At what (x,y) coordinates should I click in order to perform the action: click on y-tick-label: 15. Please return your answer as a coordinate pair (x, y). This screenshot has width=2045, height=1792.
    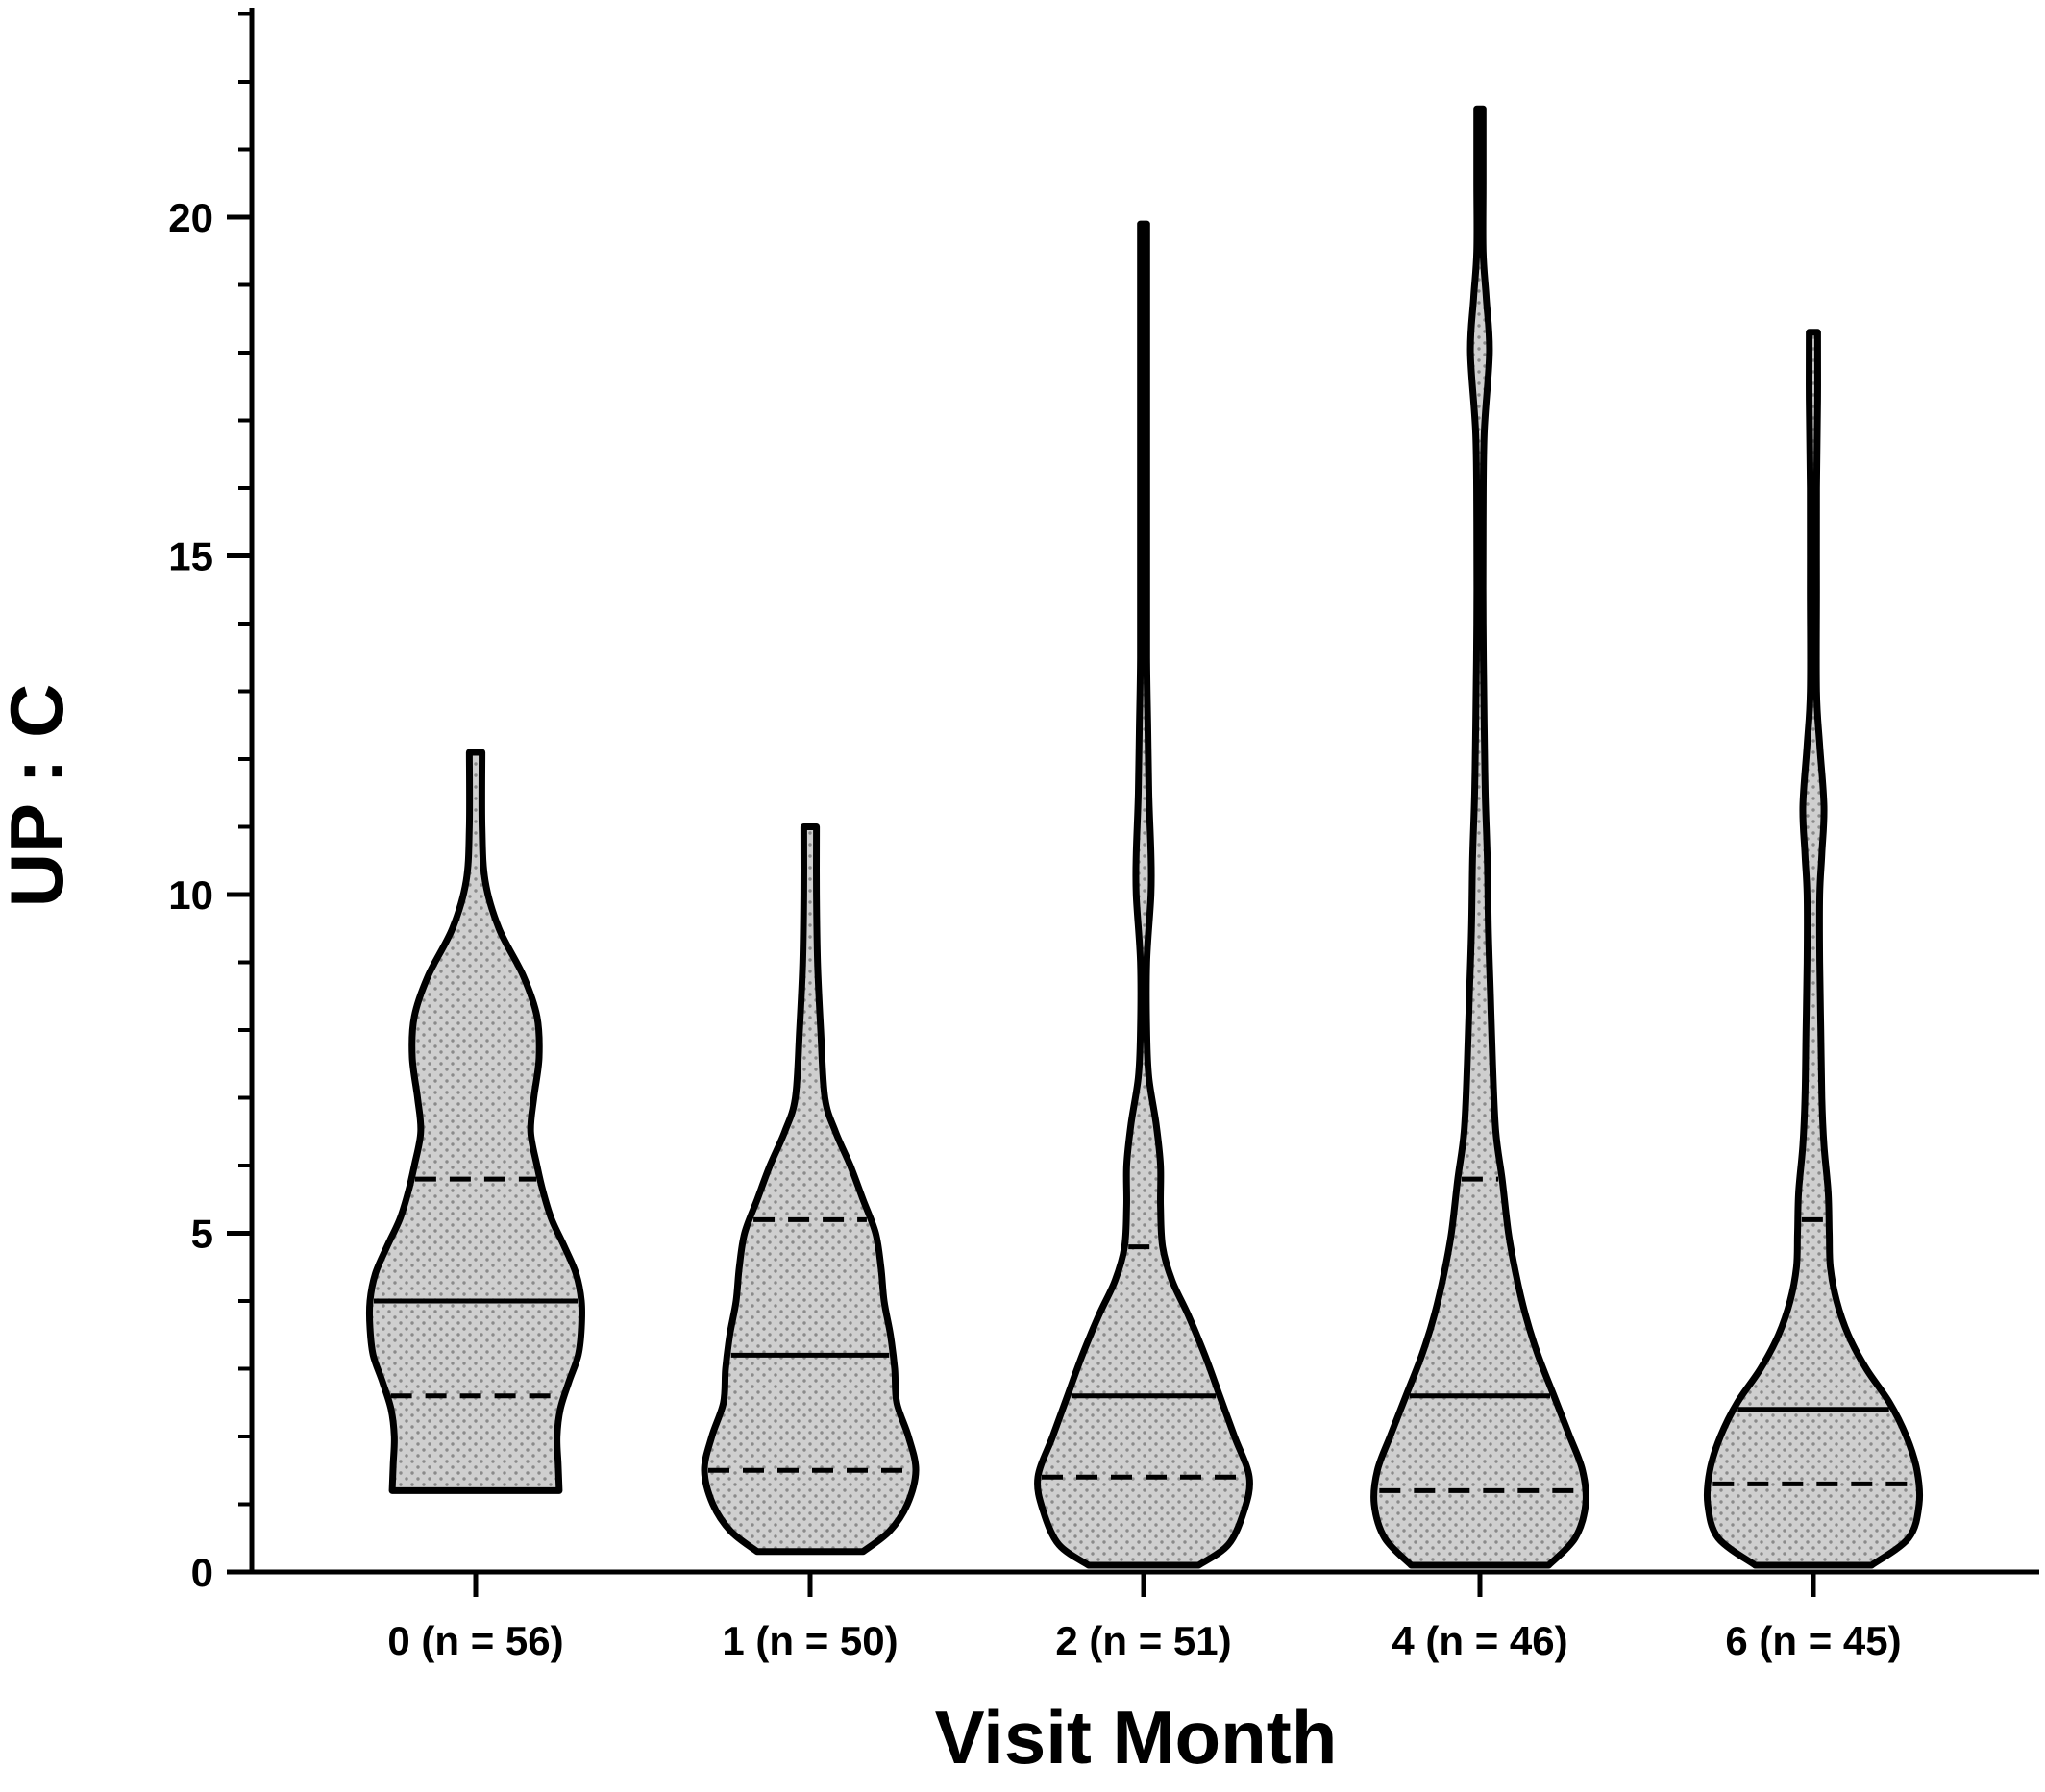
    Looking at the image, I should click on (191, 556).